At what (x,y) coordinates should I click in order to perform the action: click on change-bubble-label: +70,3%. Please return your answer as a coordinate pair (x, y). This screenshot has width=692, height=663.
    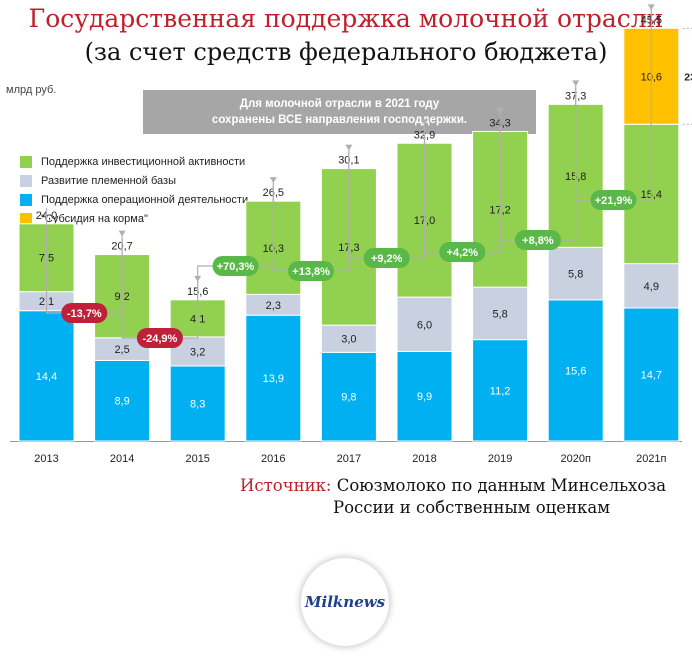
    Looking at the image, I should click on (236, 267).